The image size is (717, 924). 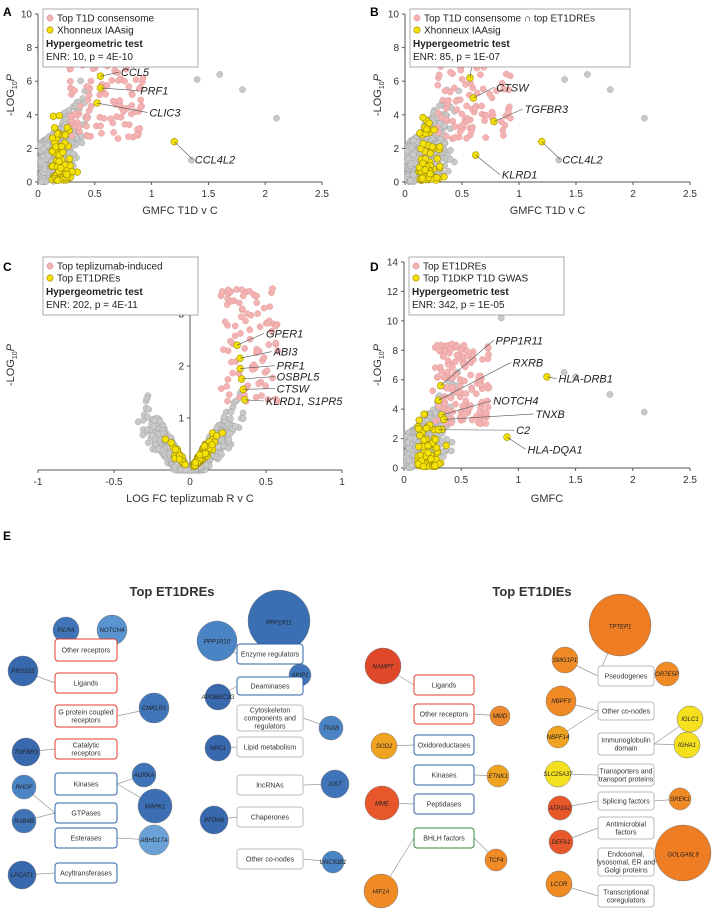 I want to click on node-label: NOTCH4, so click(x=112, y=631).